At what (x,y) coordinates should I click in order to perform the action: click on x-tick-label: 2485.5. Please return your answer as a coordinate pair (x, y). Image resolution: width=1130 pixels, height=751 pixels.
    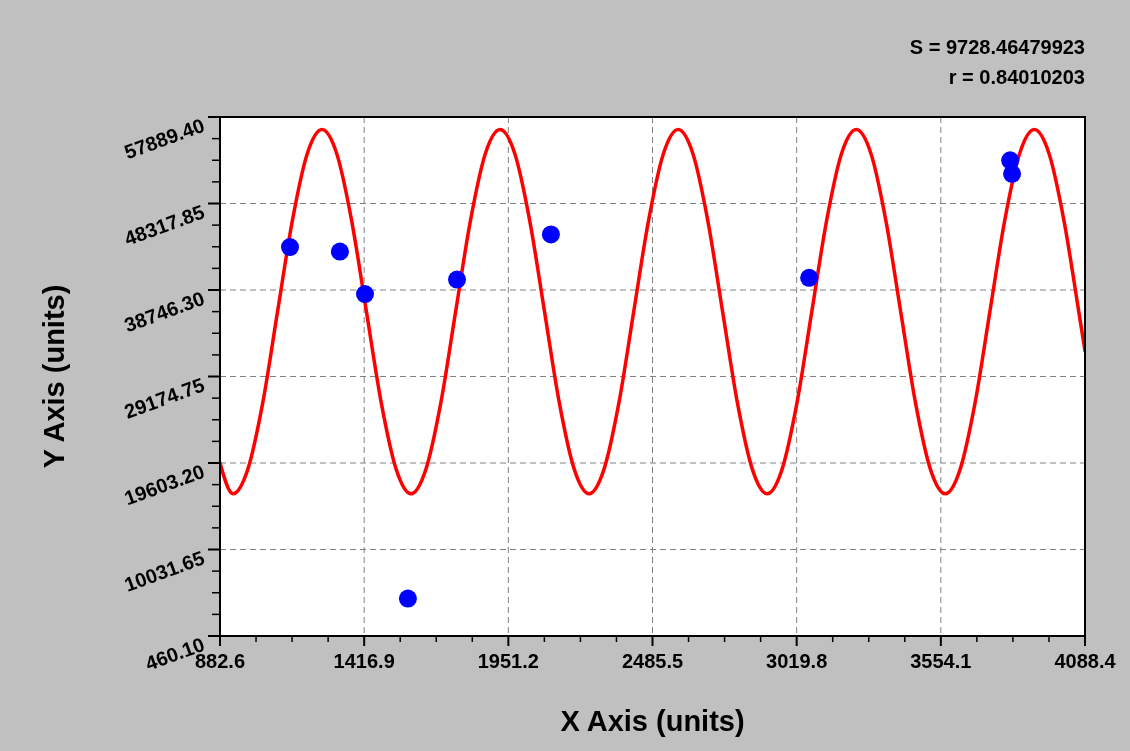
    Looking at the image, I should click on (652, 661).